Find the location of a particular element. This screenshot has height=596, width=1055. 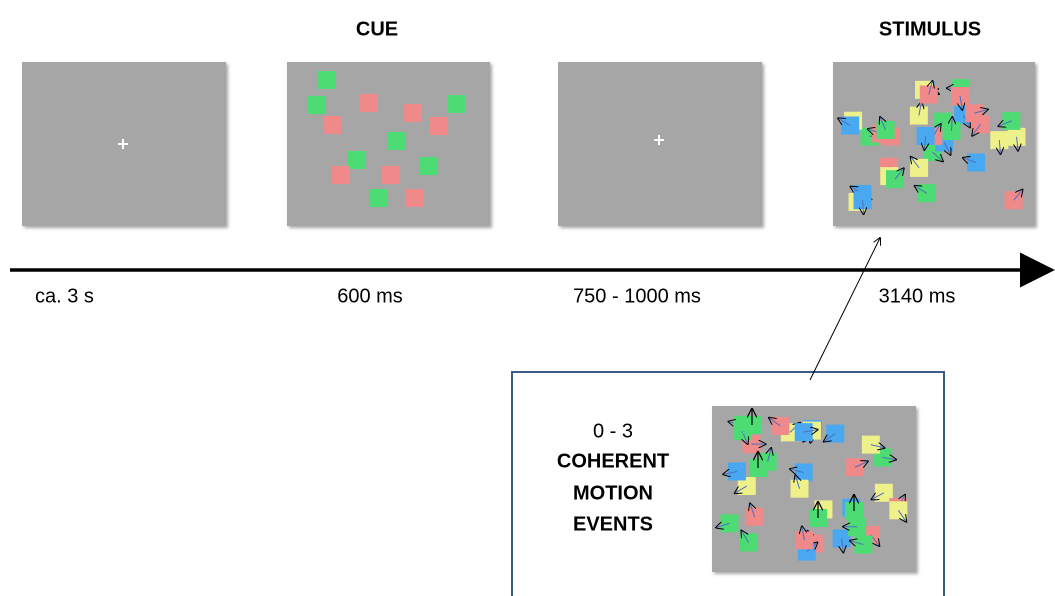

cue-title: CUE is located at coordinates (377, 29).